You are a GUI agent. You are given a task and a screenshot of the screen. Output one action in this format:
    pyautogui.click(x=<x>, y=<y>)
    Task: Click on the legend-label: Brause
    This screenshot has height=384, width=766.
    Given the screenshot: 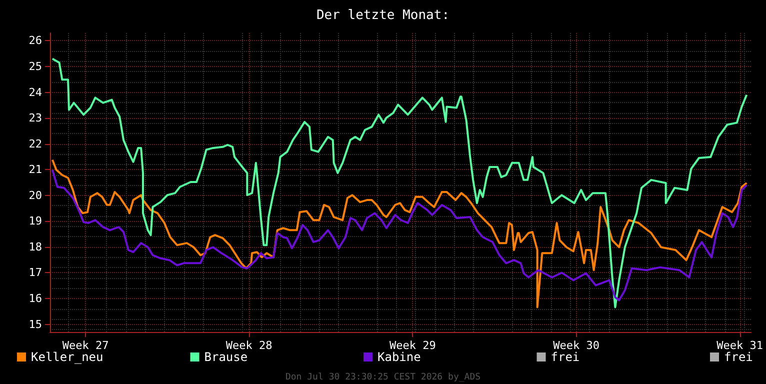 What is the action you would take?
    pyautogui.click(x=226, y=357)
    